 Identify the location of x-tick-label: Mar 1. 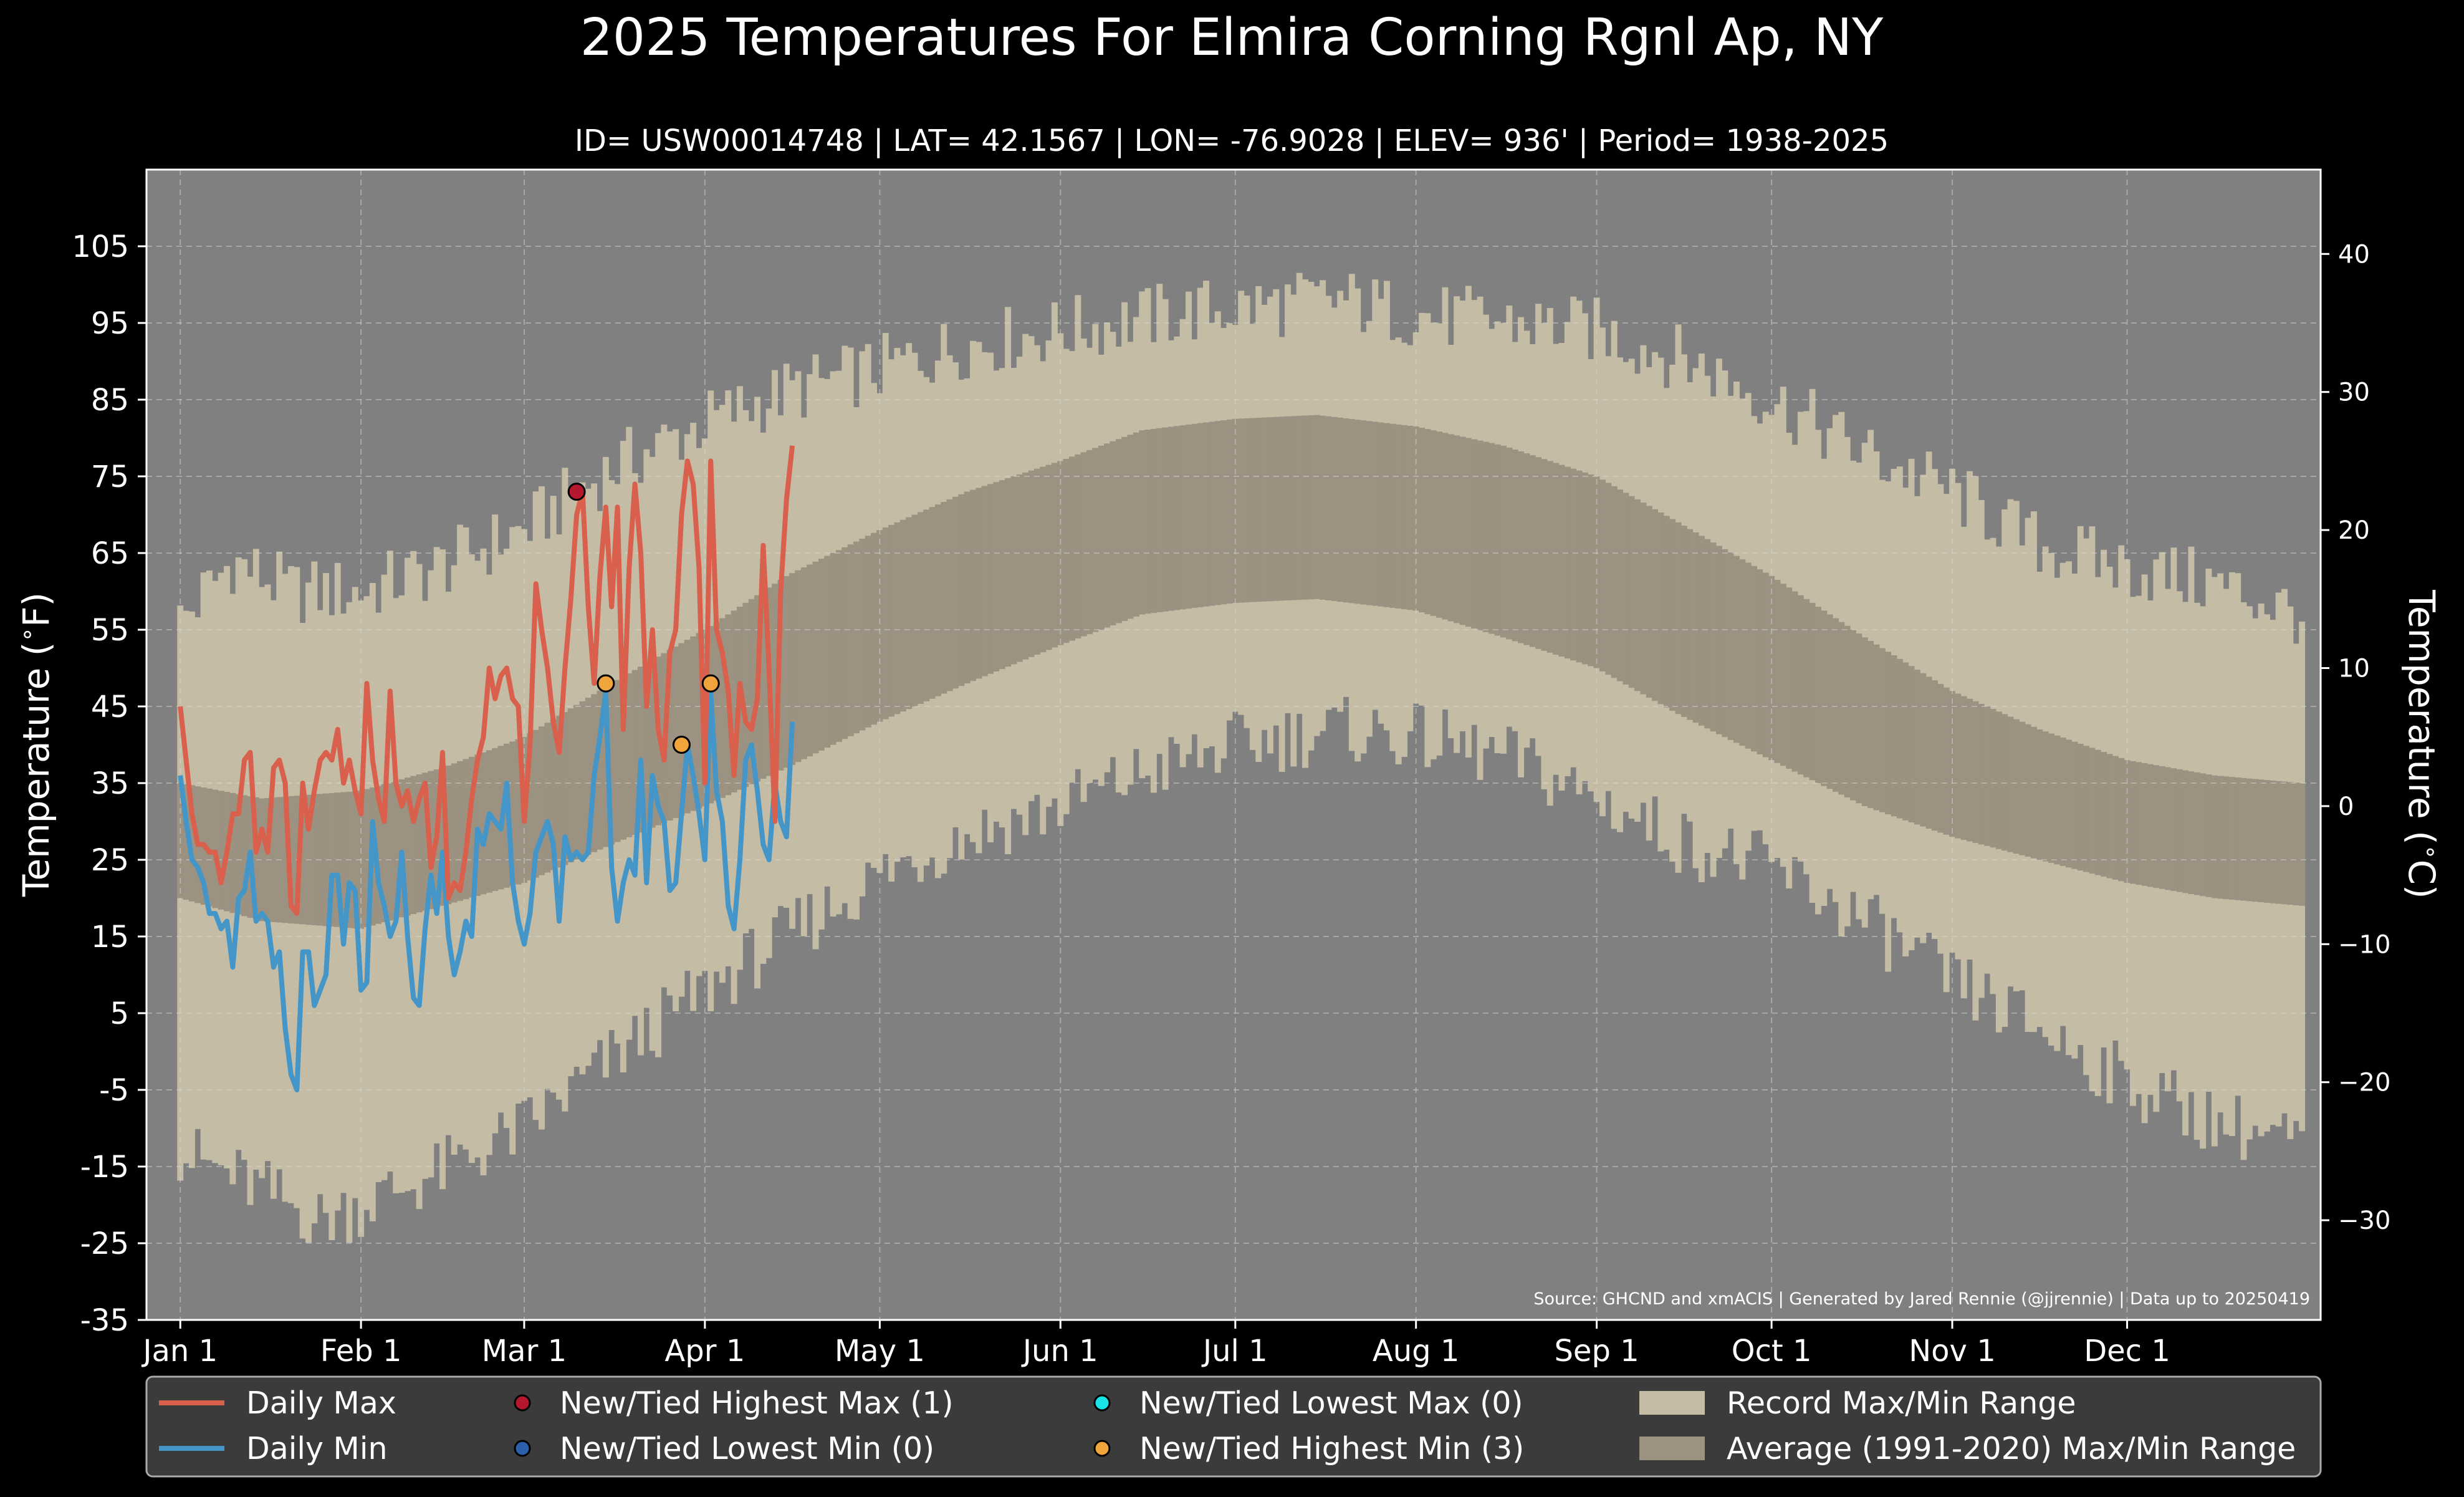
(524, 1351).